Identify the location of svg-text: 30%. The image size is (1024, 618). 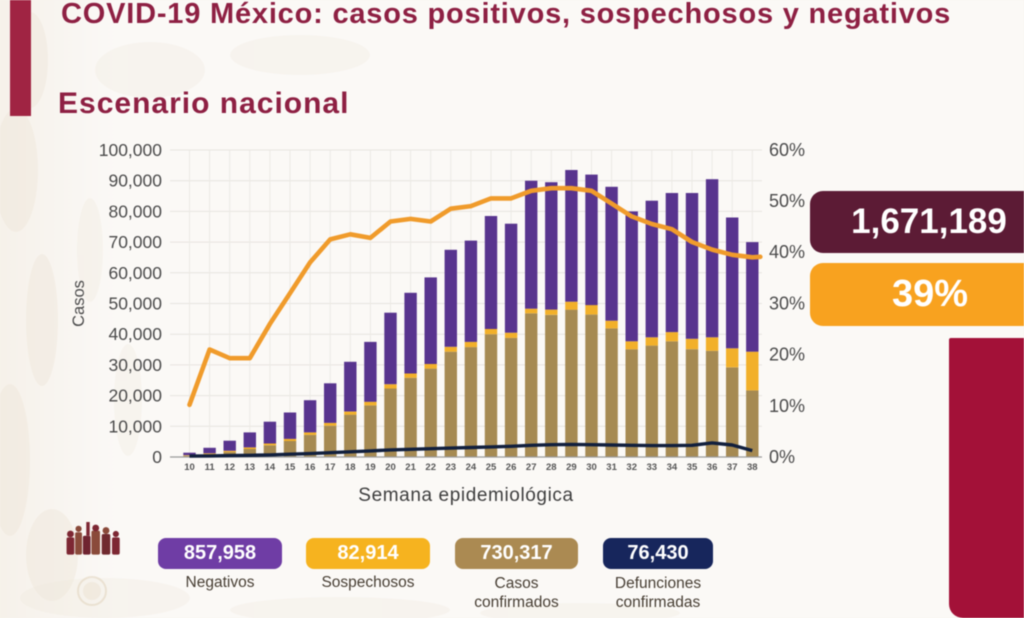
(787, 303).